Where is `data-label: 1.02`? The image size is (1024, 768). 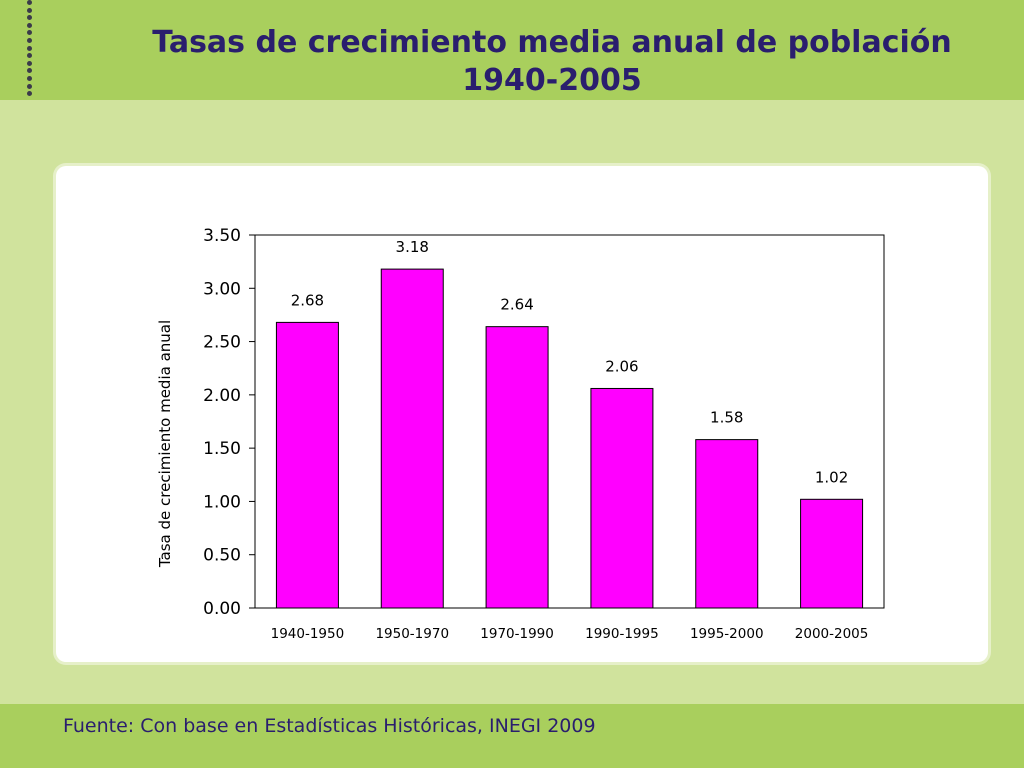
data-label: 1.02 is located at coordinates (831, 477).